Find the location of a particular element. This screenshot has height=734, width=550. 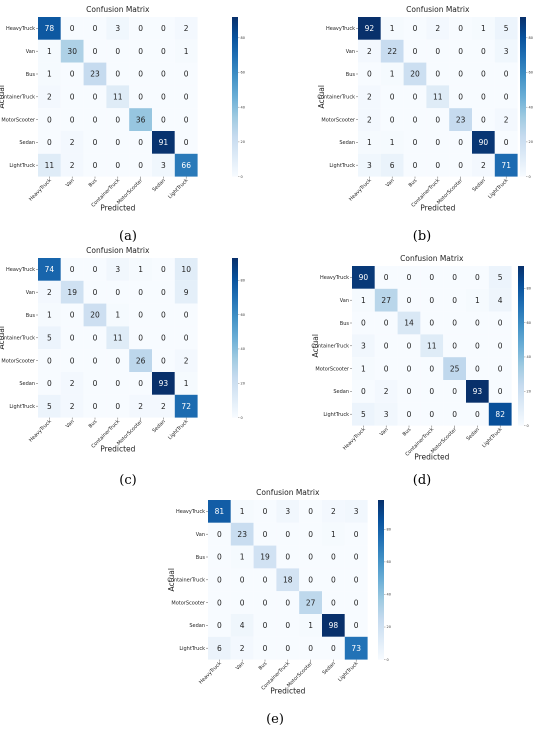

x-tick-label: LightTruck is located at coordinates (348, 672).